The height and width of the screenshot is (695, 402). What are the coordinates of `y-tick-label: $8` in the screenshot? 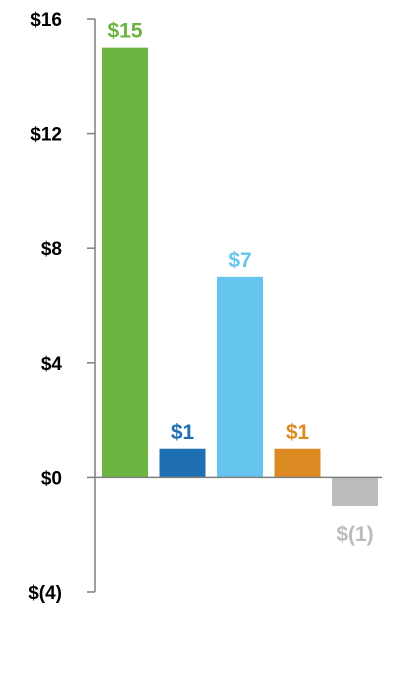 It's located at (51, 249).